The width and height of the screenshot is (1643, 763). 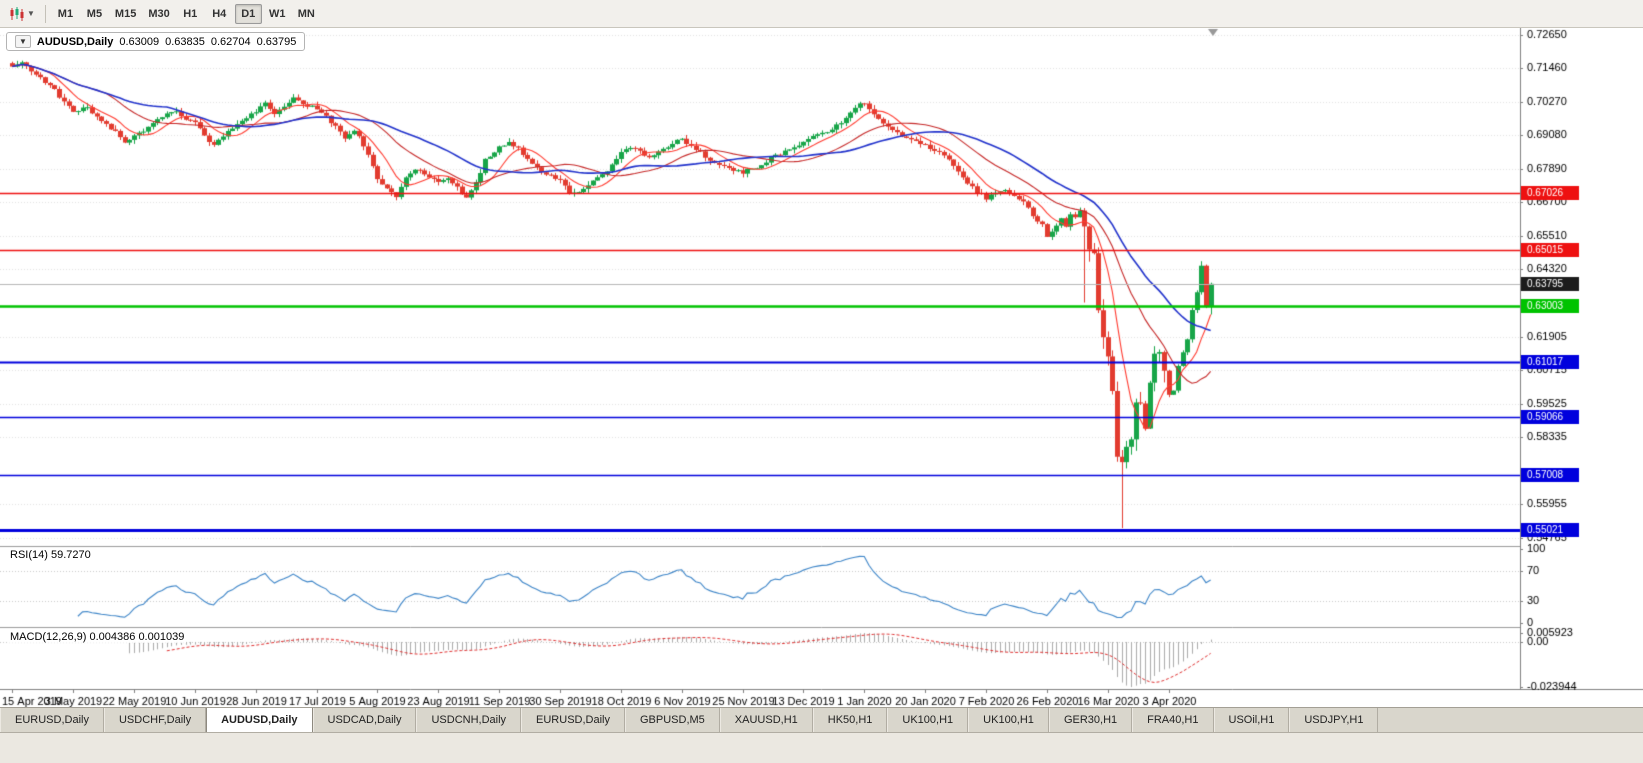 I want to click on chart-tab-eurusd-daily-2: EURUSD,Daily, so click(x=573, y=720).